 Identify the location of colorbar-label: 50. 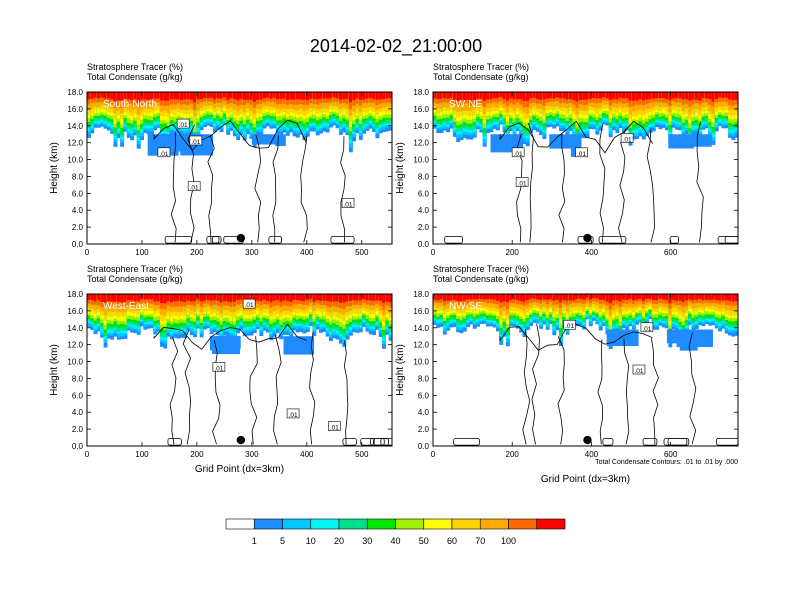
(424, 541).